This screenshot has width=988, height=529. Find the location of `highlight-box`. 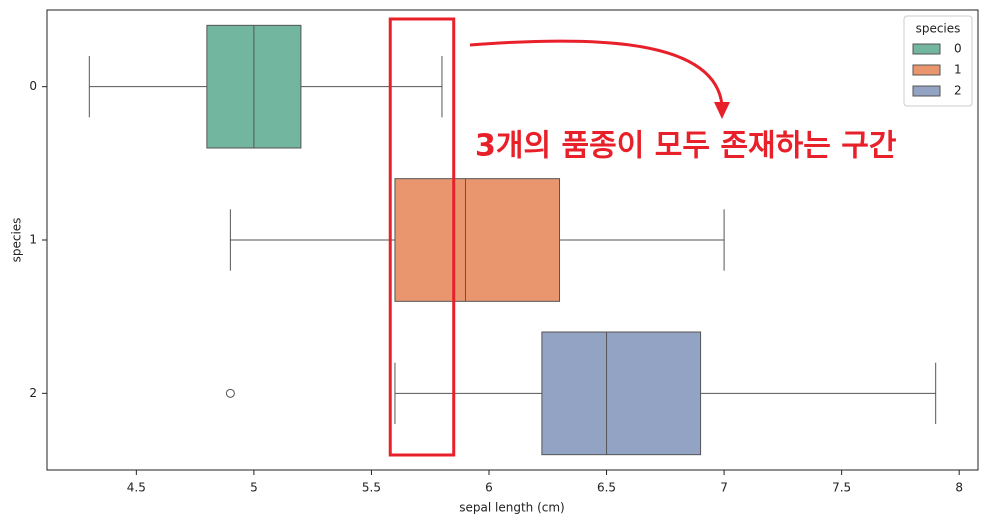

highlight-box is located at coordinates (422, 237).